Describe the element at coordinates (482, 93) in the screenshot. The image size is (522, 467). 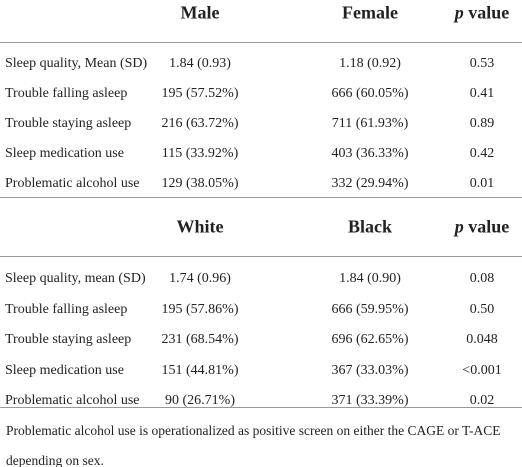
I see `table-cell: 0.41` at that location.